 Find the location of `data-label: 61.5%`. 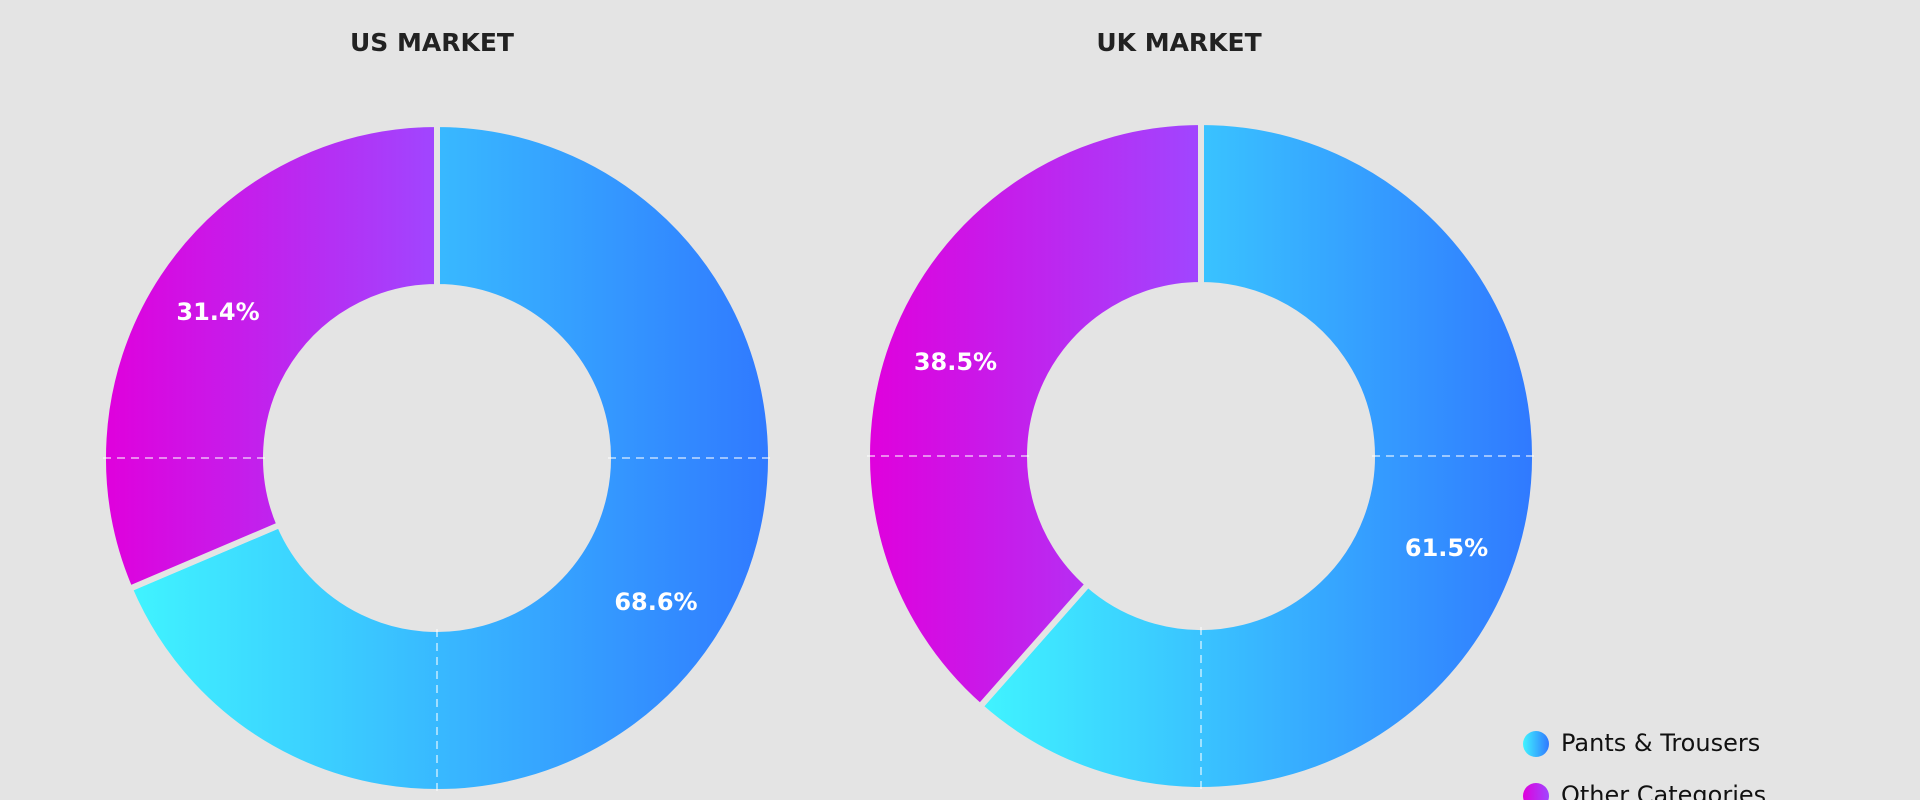

data-label: 61.5% is located at coordinates (1446, 548).